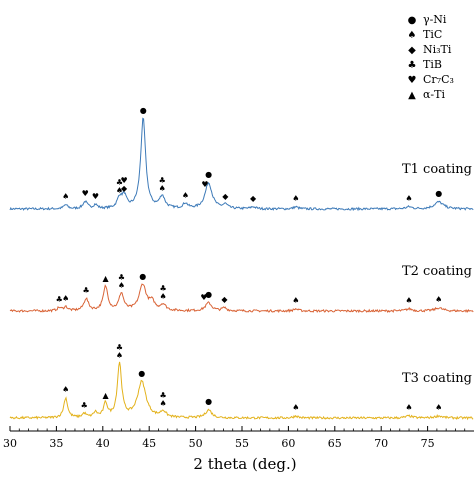  I want to click on legend-symbol: ●, so click(412, 20).